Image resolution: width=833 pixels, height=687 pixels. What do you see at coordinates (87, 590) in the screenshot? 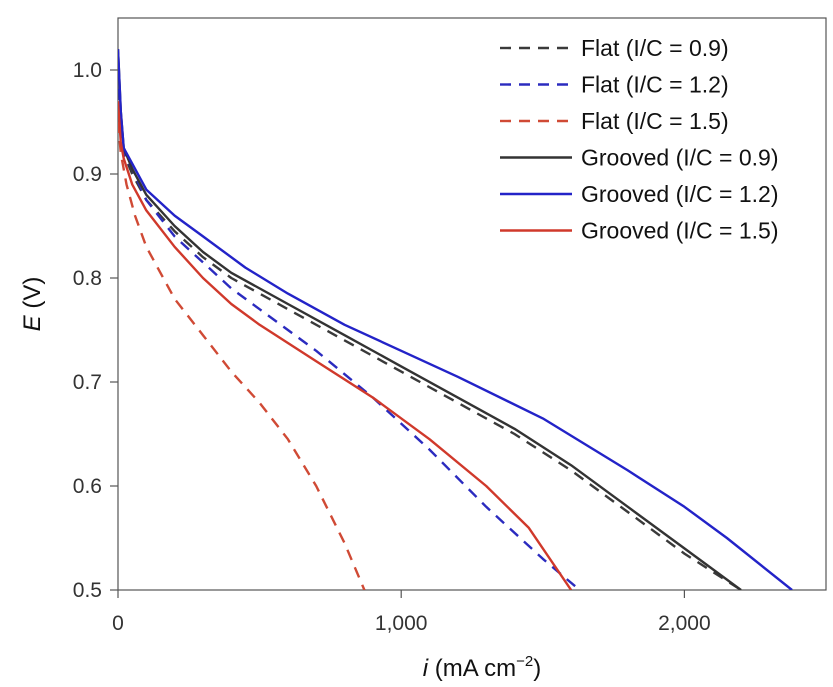
I see `y-tick-label: 0.5` at bounding box center [87, 590].